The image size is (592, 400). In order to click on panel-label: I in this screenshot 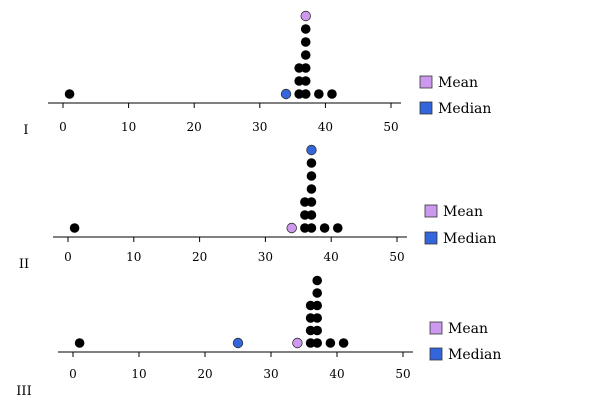, I will do `click(25, 130)`.